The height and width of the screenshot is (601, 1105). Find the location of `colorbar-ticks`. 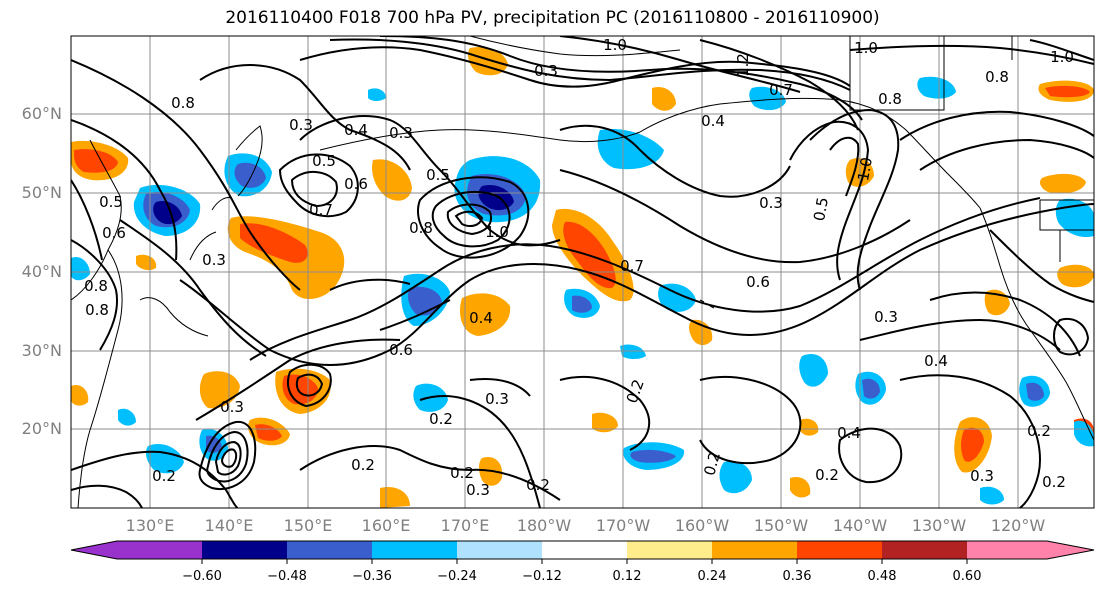

colorbar-ticks is located at coordinates (584, 561).